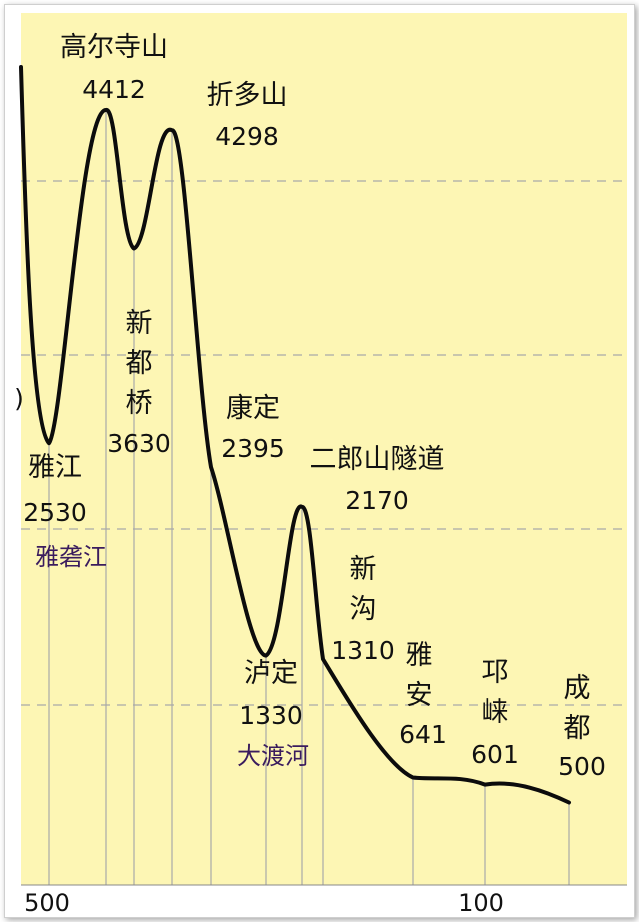 This screenshot has height=922, width=639. Describe the element at coordinates (577, 688) in the screenshot. I see `svg-text: 成` at that location.